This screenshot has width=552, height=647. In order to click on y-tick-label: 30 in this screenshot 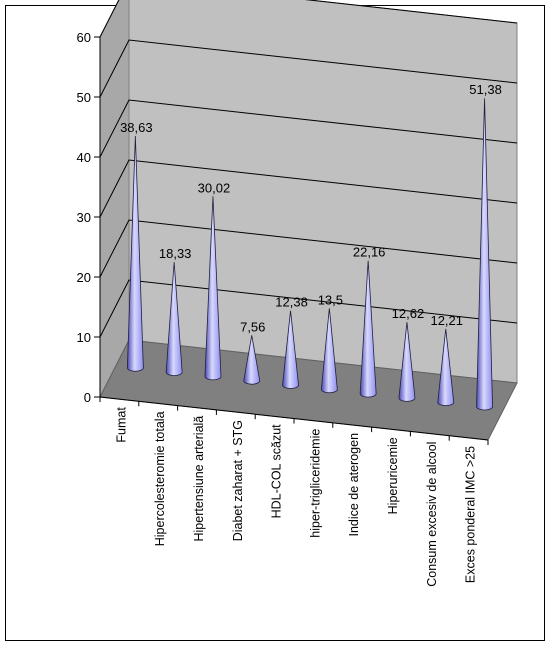, I will do `click(84, 217)`.